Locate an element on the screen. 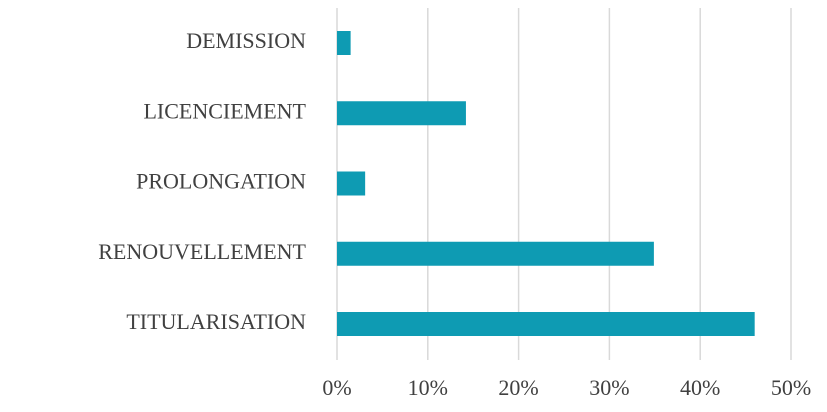 The image size is (827, 412). y-tick-label: PROLONGATION is located at coordinates (221, 181).